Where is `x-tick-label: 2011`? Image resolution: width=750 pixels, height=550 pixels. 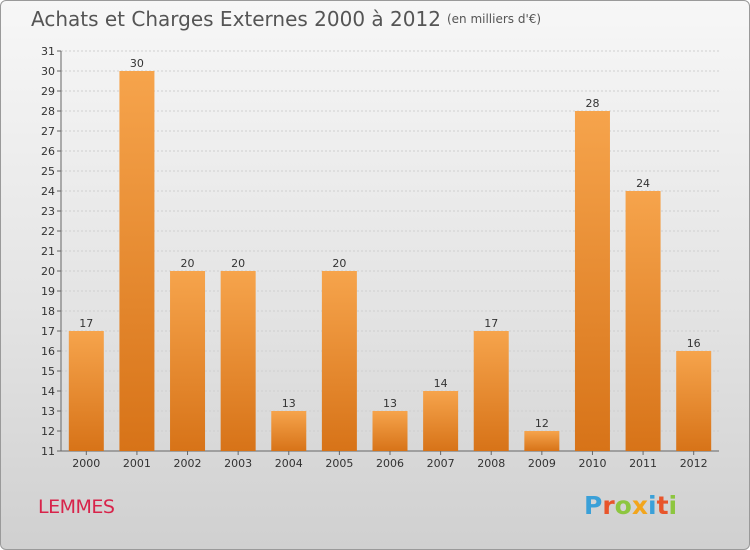 x-tick-label: 2011 is located at coordinates (643, 463).